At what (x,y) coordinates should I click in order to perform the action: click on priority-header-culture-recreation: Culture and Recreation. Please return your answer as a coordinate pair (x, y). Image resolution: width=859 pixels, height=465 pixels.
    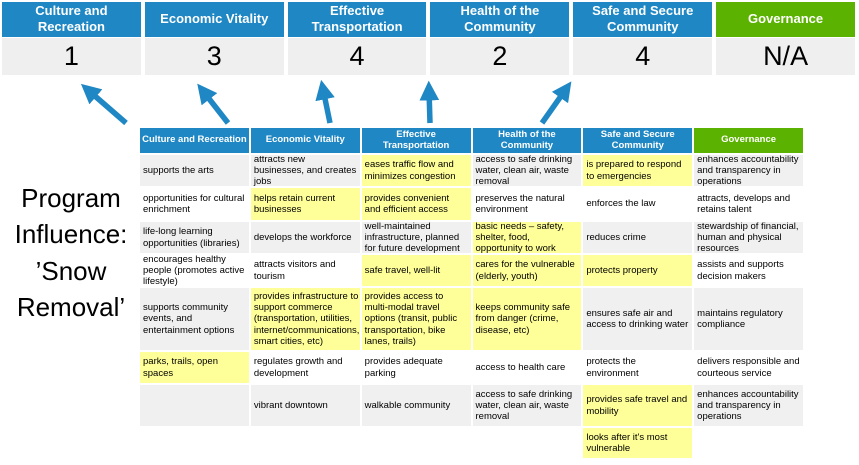
    Looking at the image, I should click on (71, 19).